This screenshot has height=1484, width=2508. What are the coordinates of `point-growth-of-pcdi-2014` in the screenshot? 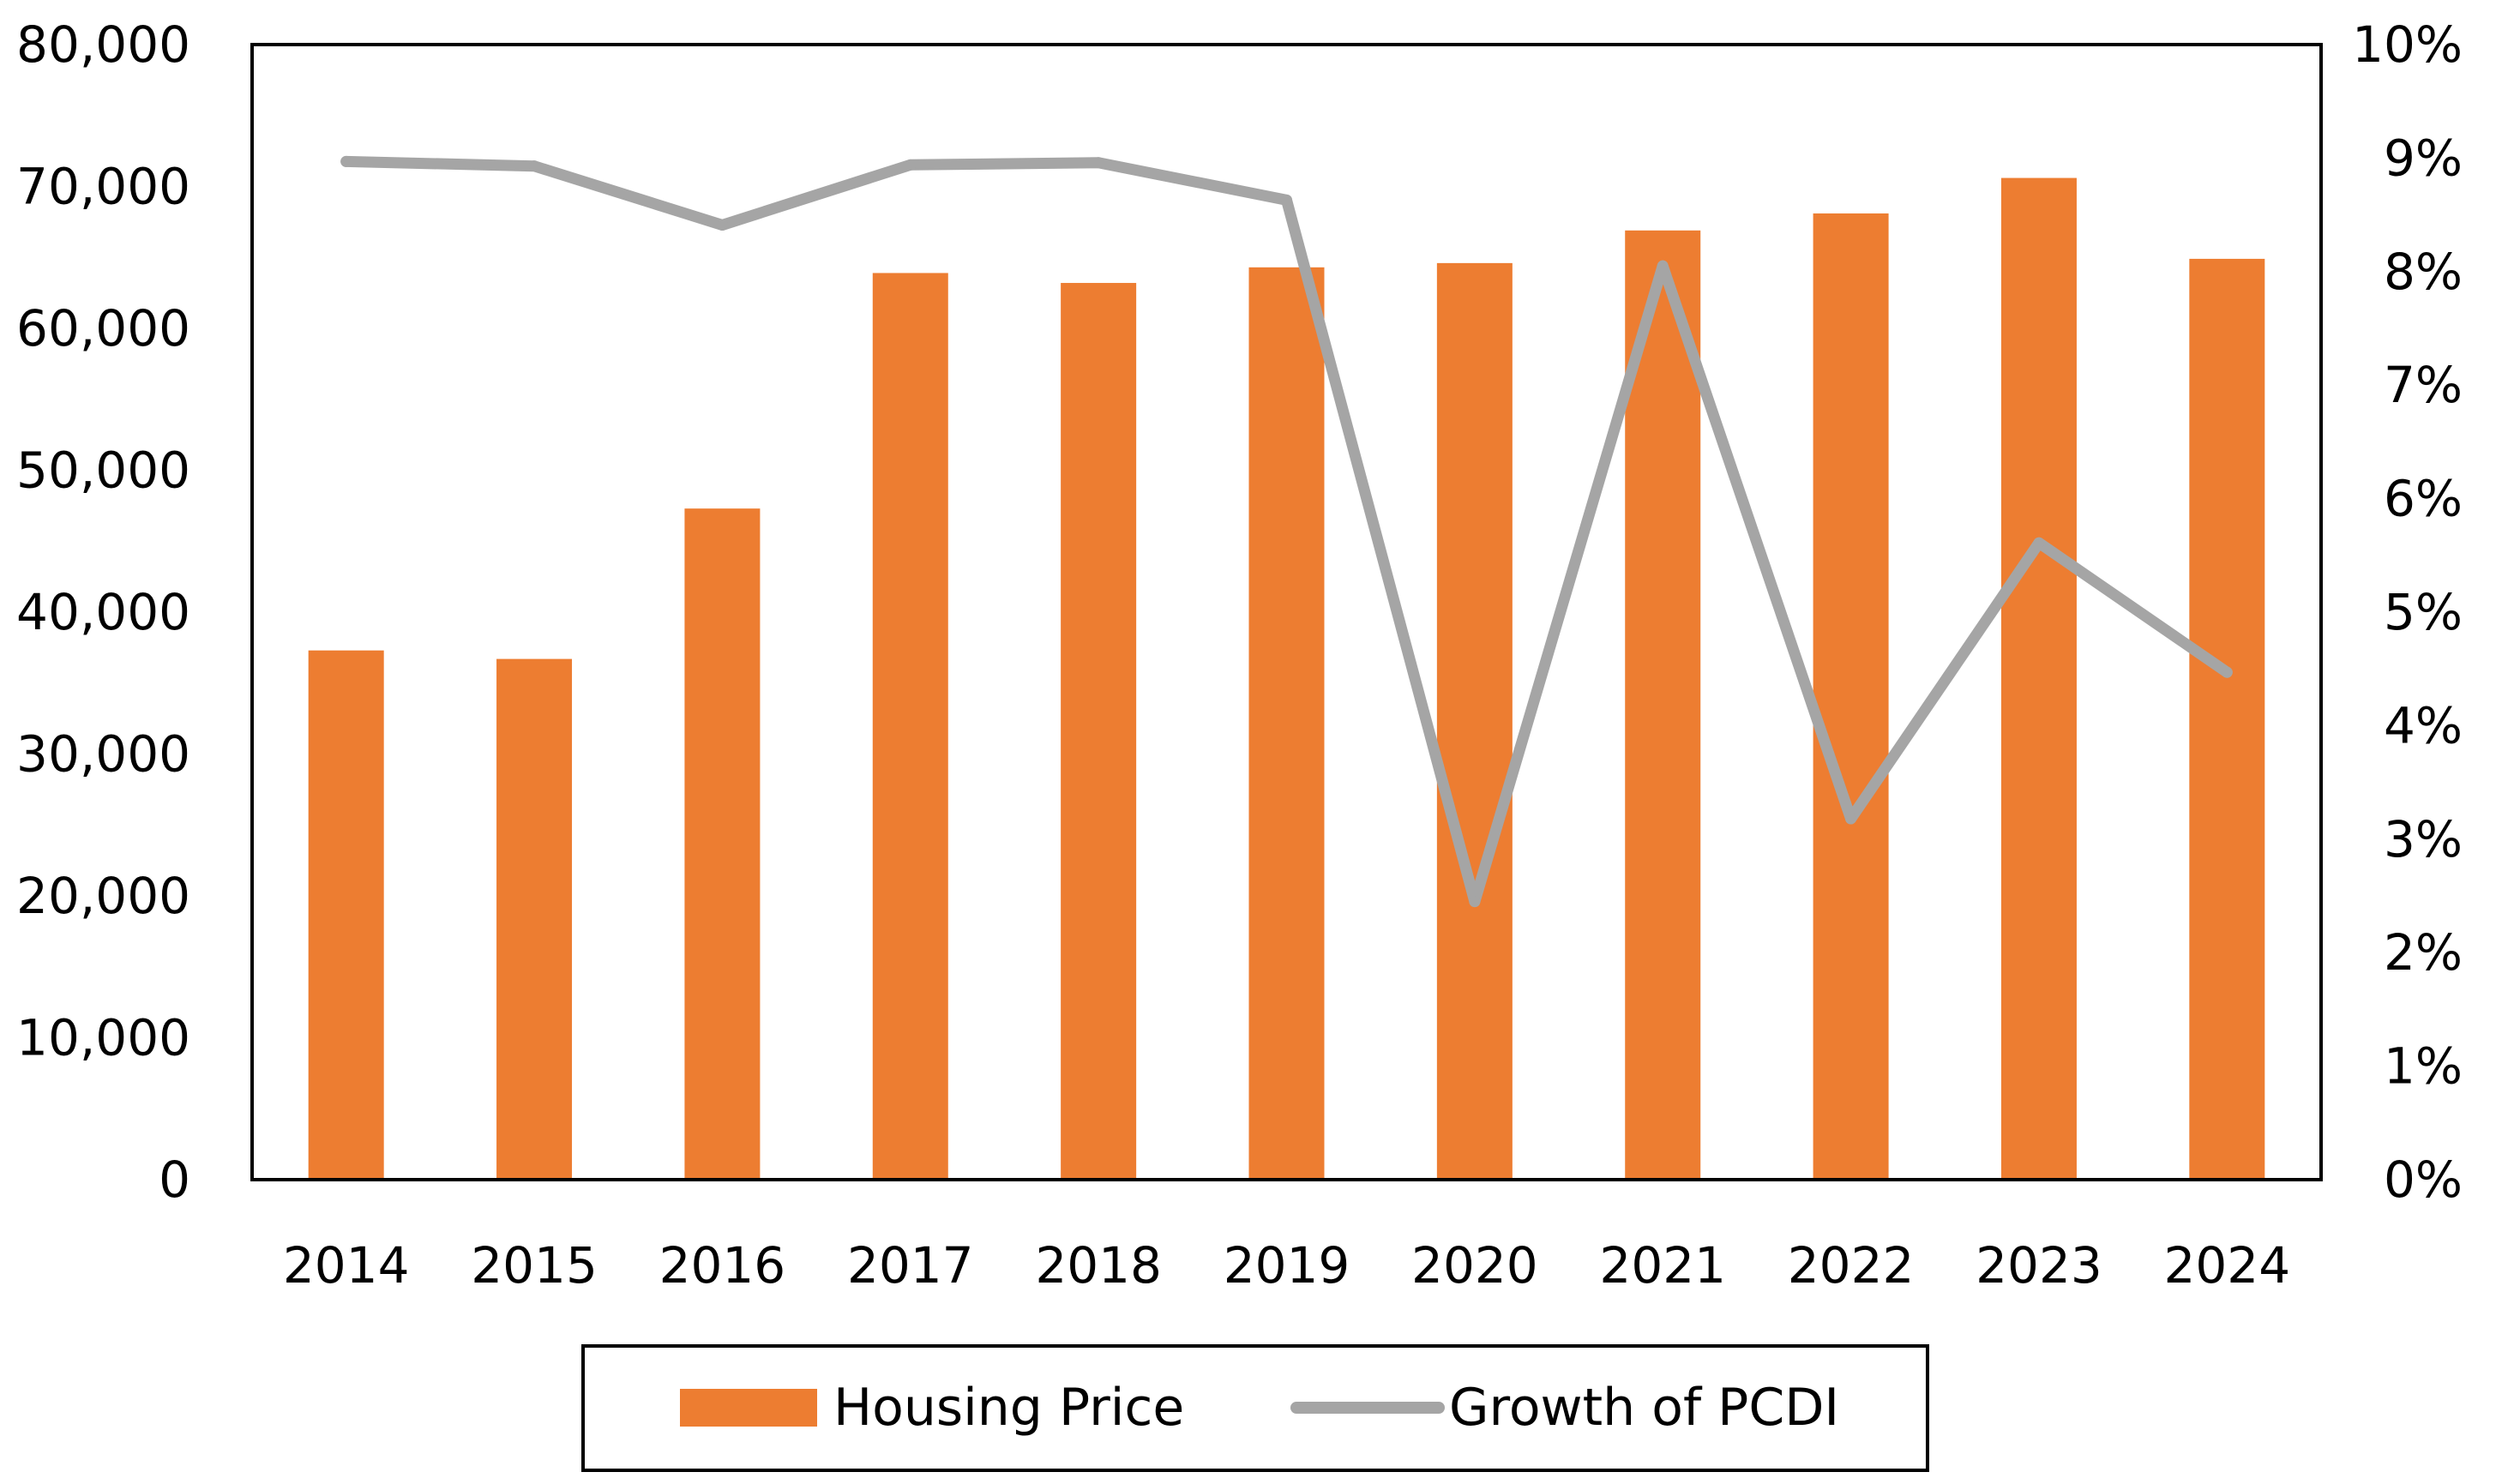 It's located at (346, 161).